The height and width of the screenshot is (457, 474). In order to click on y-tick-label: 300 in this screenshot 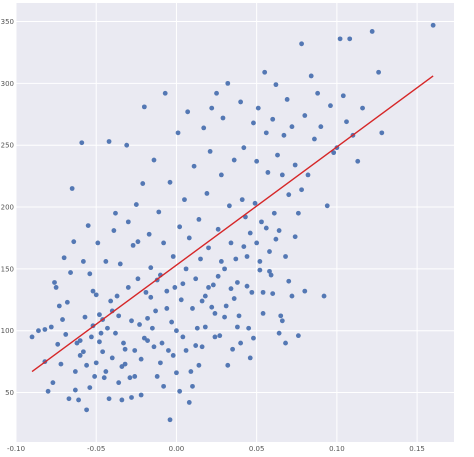, I will do `click(7, 84)`.